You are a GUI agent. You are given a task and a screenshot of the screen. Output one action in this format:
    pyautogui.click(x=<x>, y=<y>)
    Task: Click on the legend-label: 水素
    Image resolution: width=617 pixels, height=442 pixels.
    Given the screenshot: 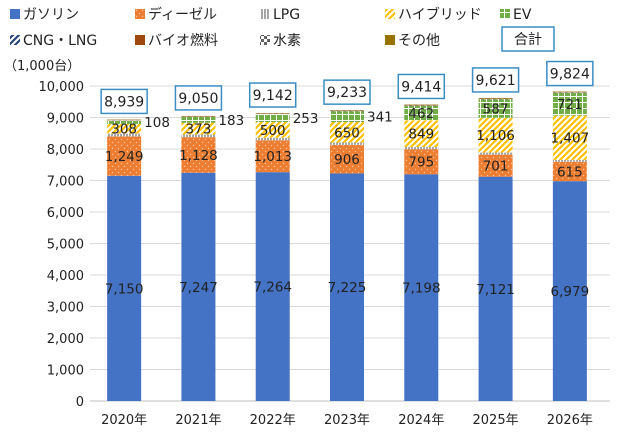 What is the action you would take?
    pyautogui.click(x=287, y=41)
    